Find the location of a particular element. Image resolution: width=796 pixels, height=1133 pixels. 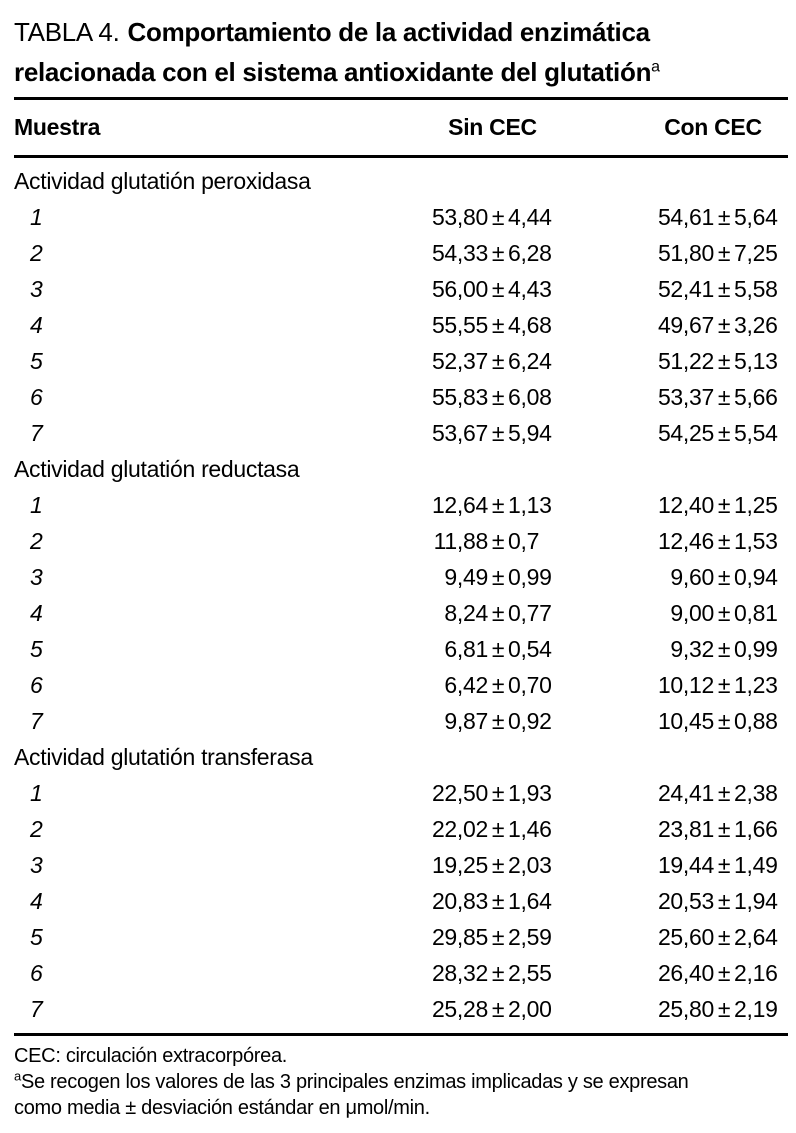

sin-cec-mean: 52,37 is located at coordinates (459, 361).